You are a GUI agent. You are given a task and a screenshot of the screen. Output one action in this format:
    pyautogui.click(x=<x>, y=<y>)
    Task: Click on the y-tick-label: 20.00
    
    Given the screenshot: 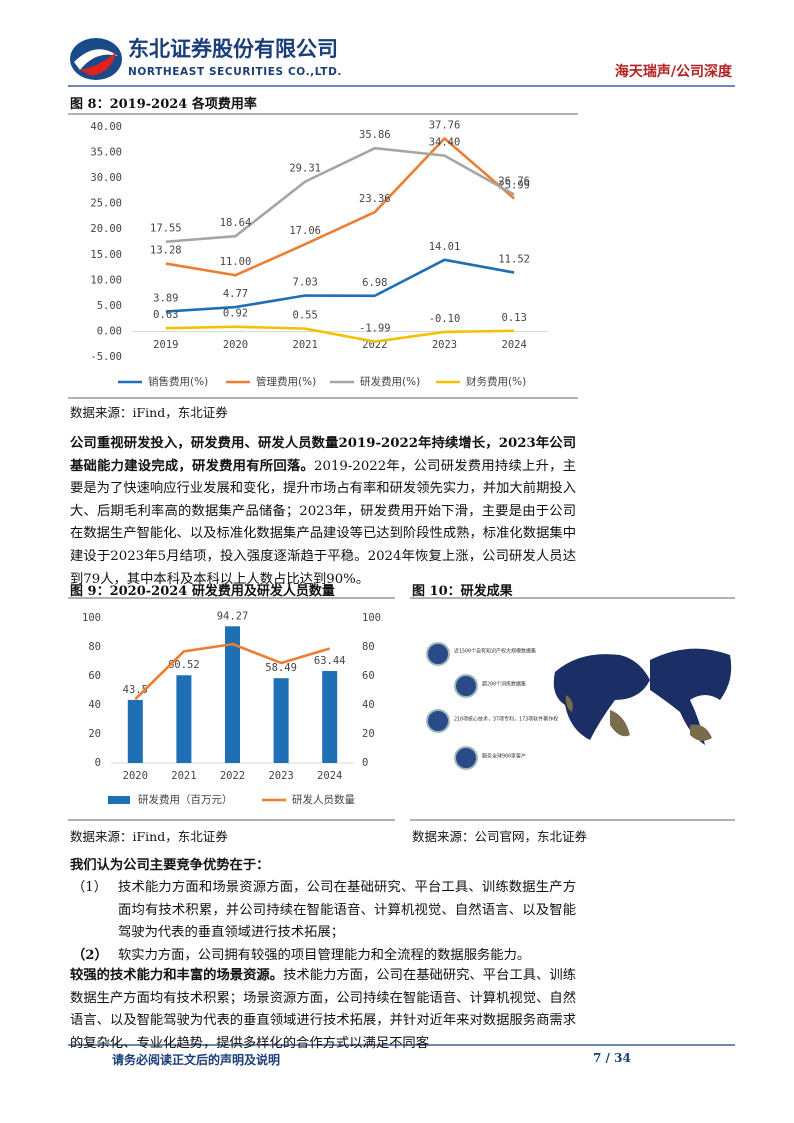 What is the action you would take?
    pyautogui.click(x=106, y=229)
    